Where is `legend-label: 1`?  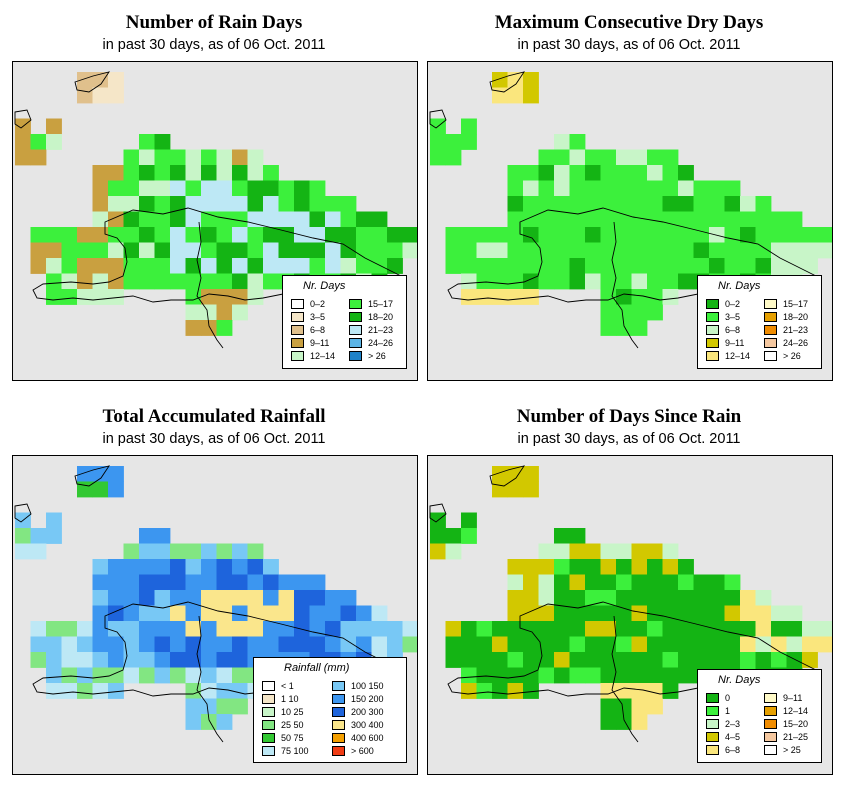 legend-label: 1 is located at coordinates (728, 710).